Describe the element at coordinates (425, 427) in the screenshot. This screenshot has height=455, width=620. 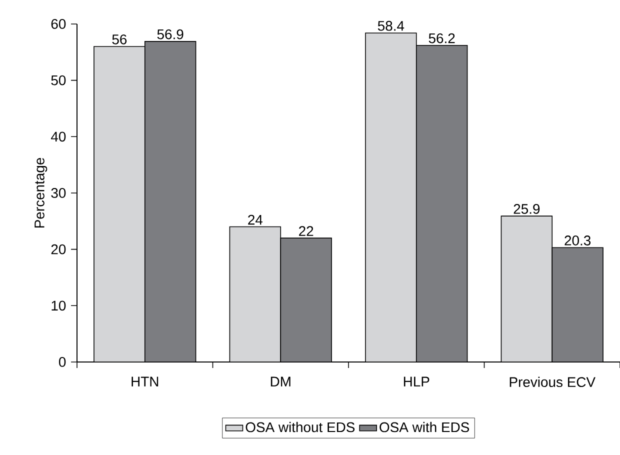
I see `legend-label: OSA with EDS` at that location.